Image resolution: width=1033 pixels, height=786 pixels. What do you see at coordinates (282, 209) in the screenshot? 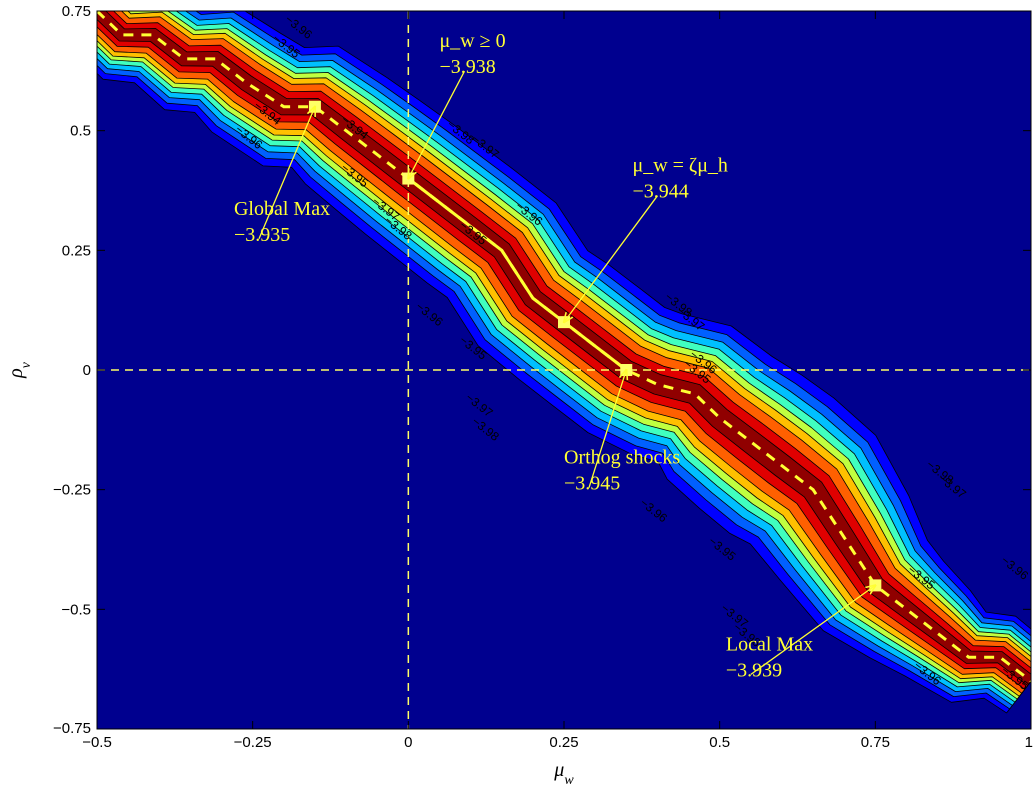
I see `annotation-label: Global Max` at bounding box center [282, 209].